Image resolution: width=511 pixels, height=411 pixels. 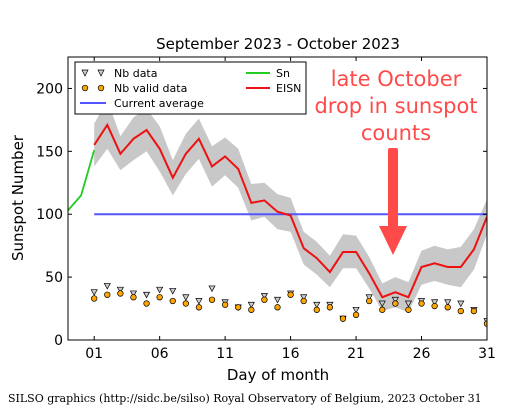 What do you see at coordinates (396, 133) in the screenshot?
I see `annotation-line: counts` at bounding box center [396, 133].